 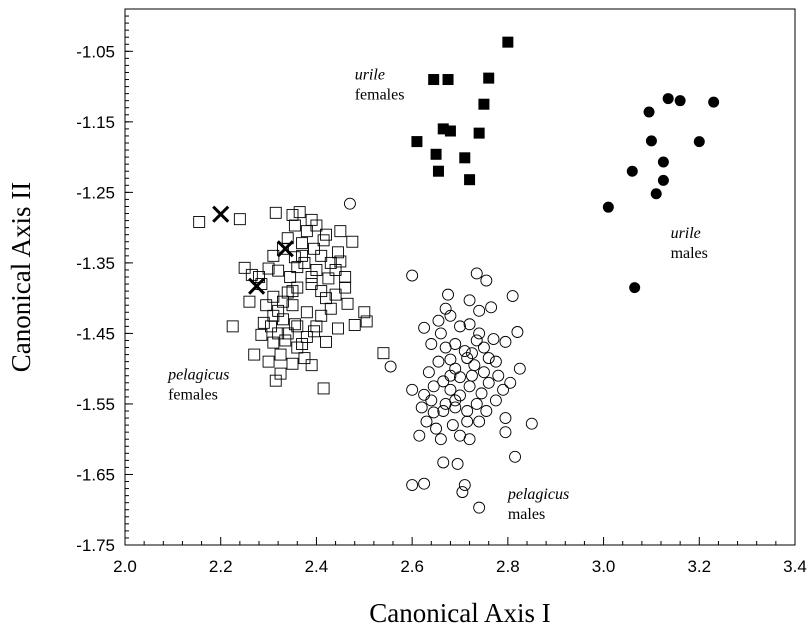 I want to click on annotation-urile-males-sex: males, so click(x=689, y=253).